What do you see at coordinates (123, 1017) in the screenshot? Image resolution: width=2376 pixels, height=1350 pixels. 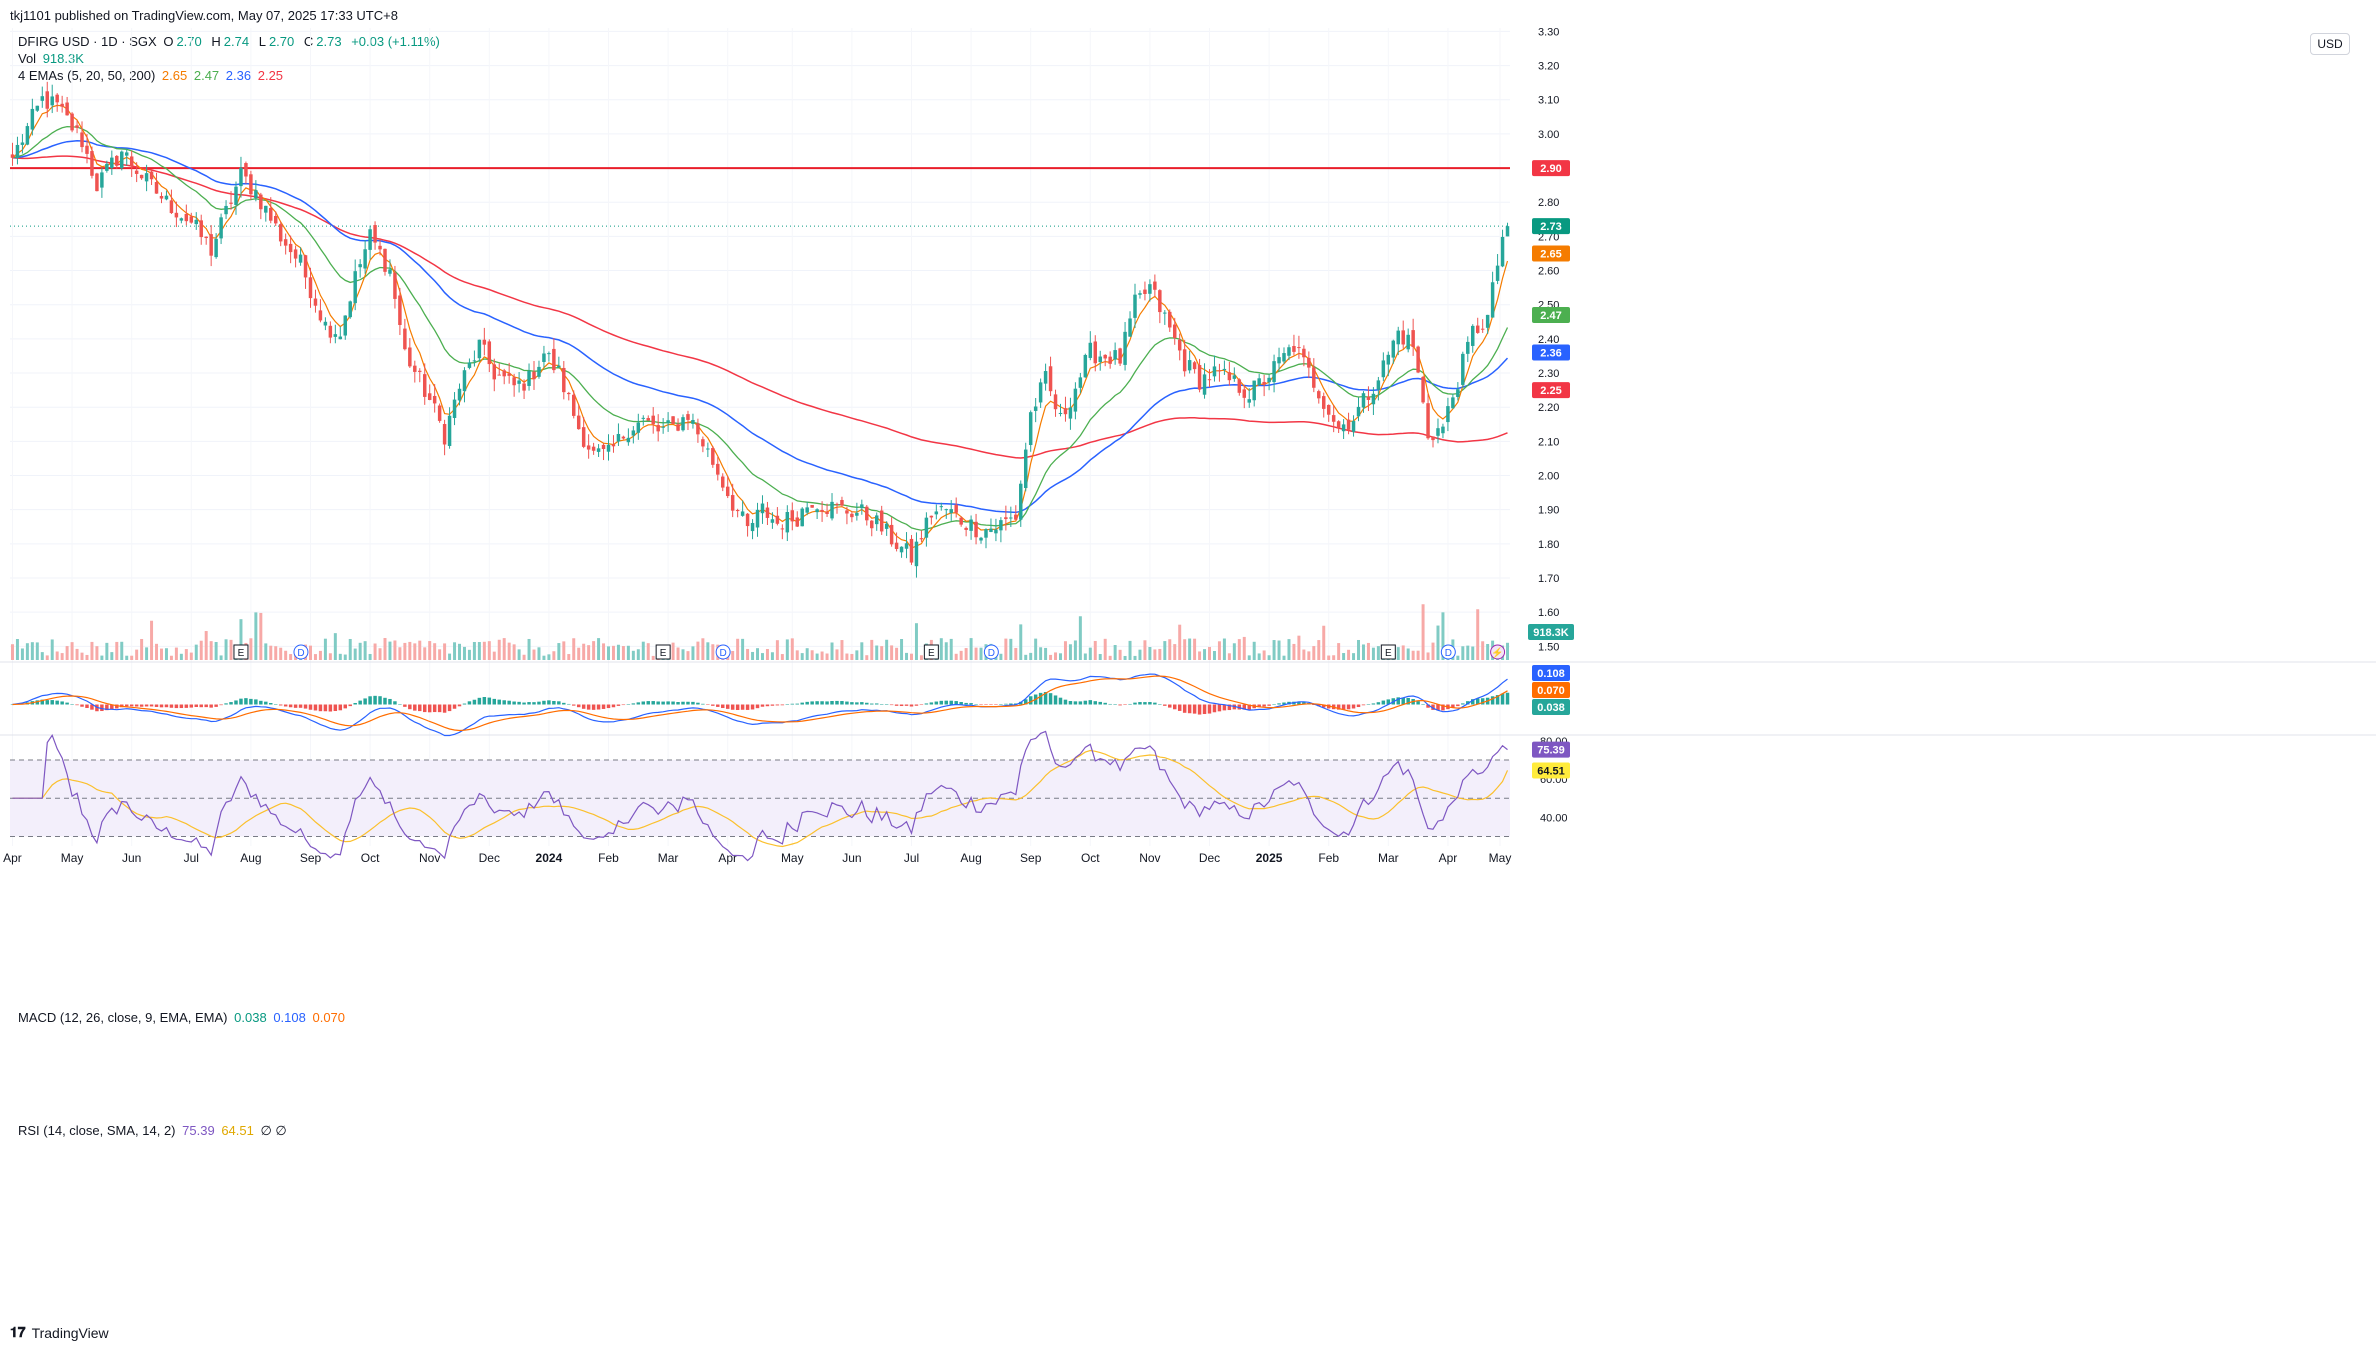 I see `macd-label: MACD (12, 26, close, 9, EMA, EMA)` at bounding box center [123, 1017].